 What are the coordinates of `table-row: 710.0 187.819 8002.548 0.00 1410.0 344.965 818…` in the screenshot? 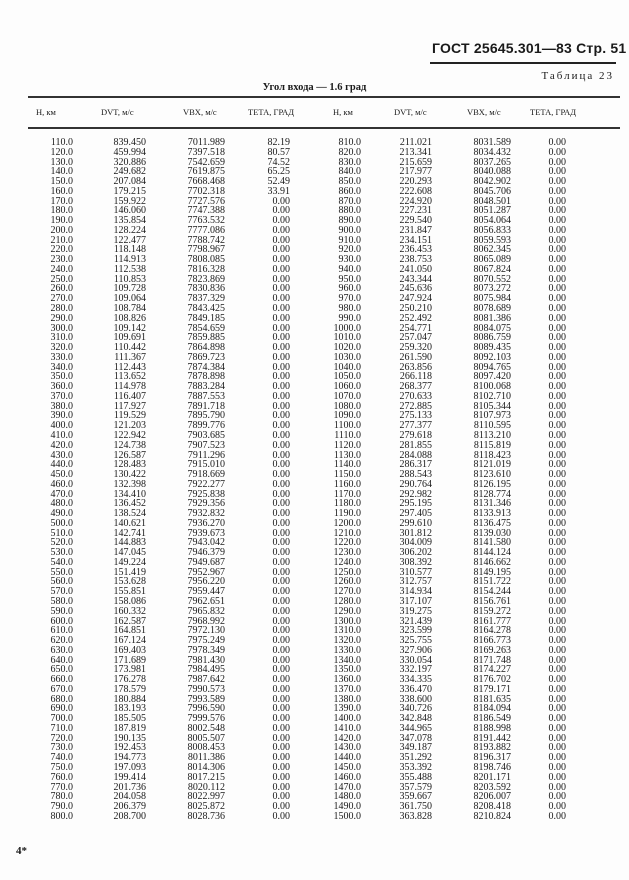 It's located at (314, 729).